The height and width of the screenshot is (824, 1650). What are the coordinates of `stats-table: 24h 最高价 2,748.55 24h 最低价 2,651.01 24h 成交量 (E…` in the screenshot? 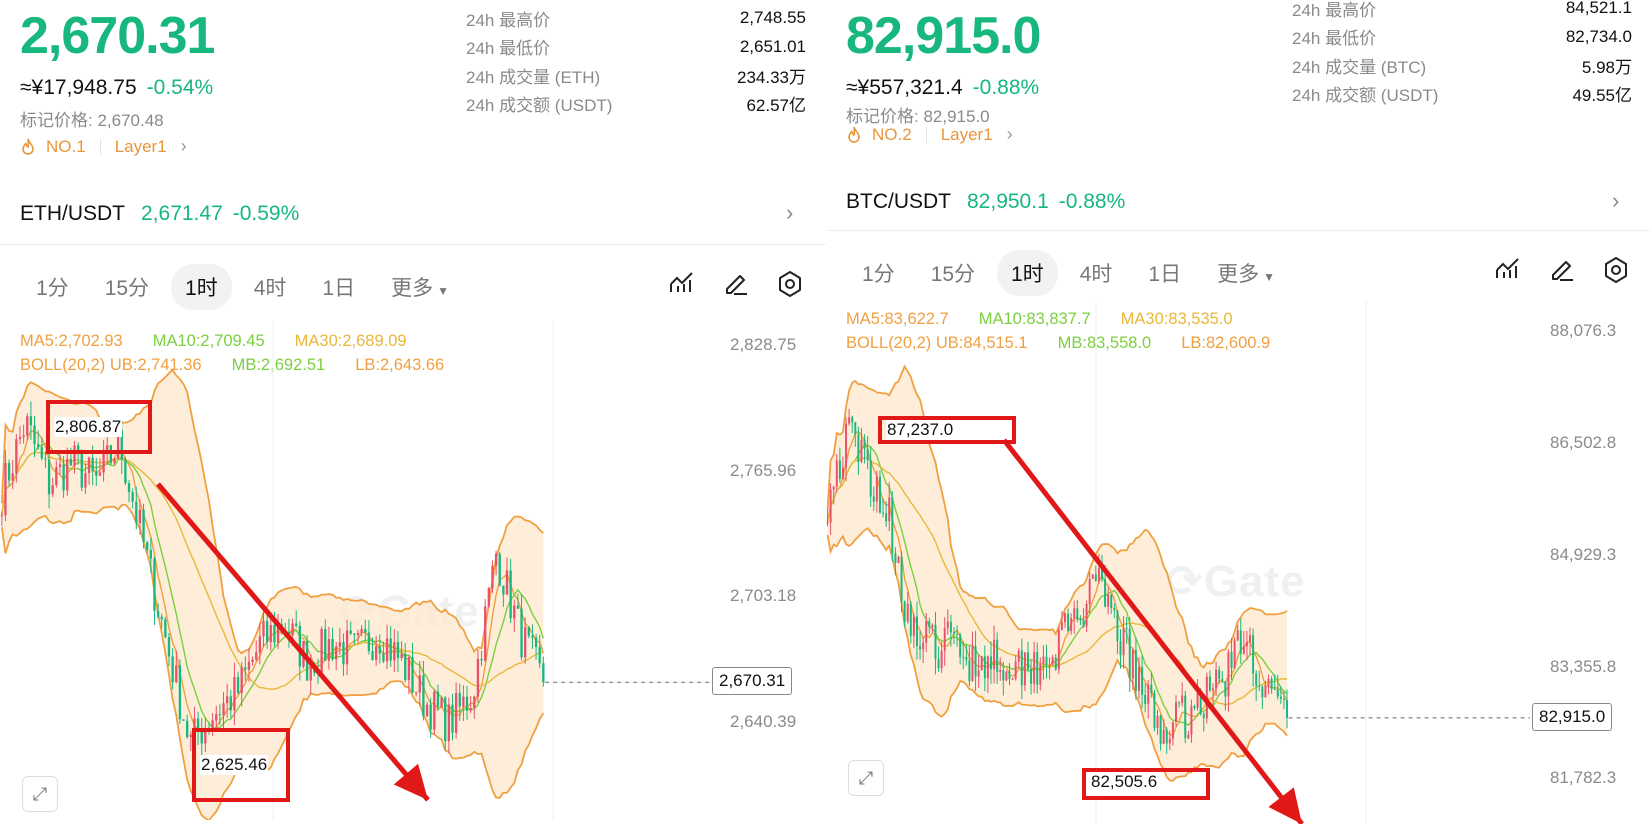 It's located at (636, 61).